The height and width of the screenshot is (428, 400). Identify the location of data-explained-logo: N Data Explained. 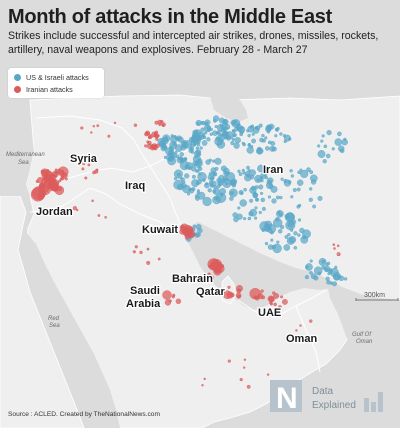
(326, 397).